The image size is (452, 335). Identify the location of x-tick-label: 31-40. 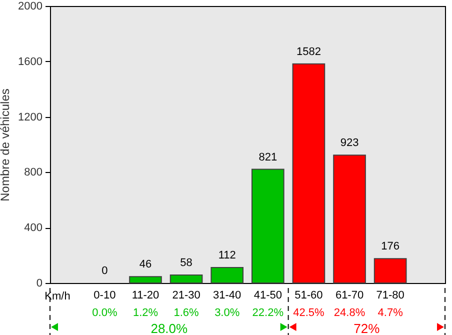
(227, 296).